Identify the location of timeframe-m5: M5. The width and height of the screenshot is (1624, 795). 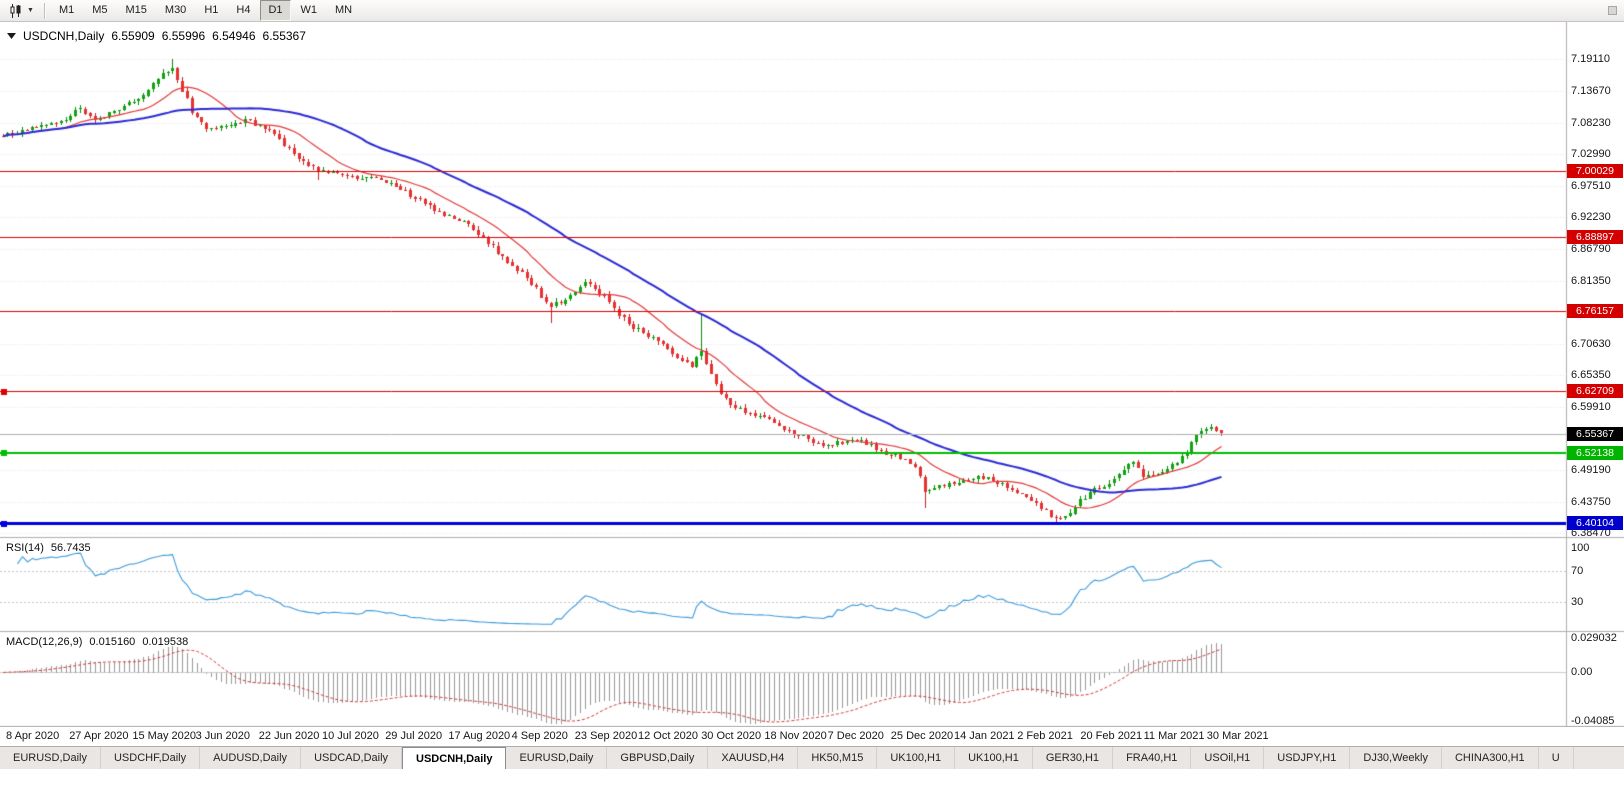
(100, 10).